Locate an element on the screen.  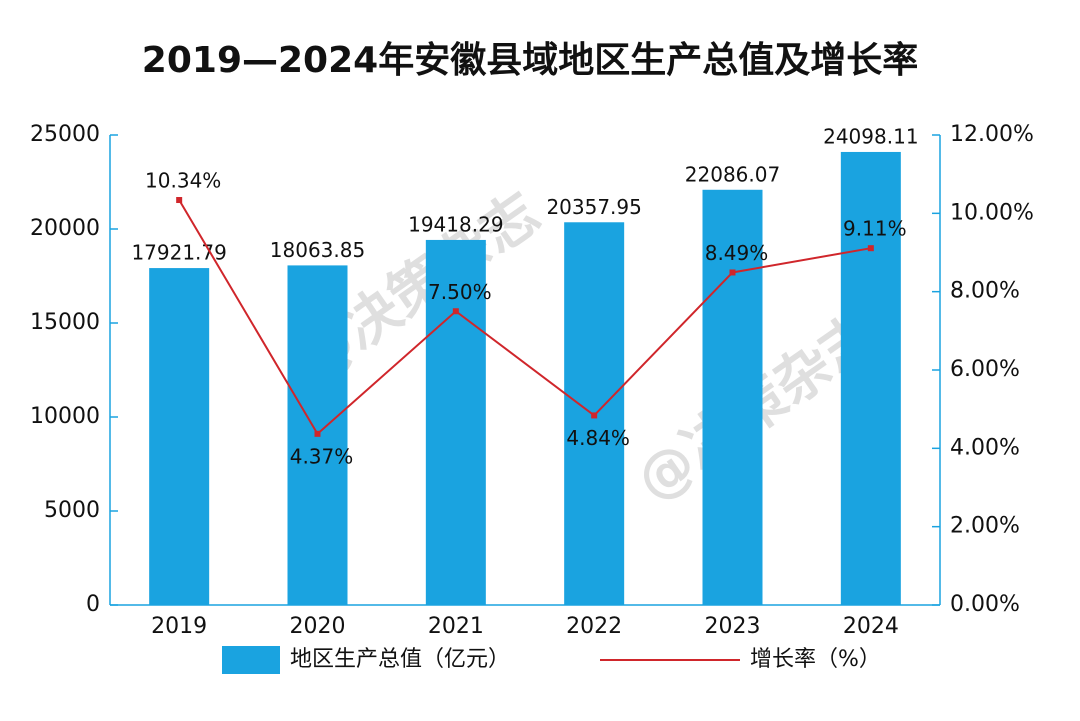
y-tick-label: 20000 is located at coordinates (65, 228).